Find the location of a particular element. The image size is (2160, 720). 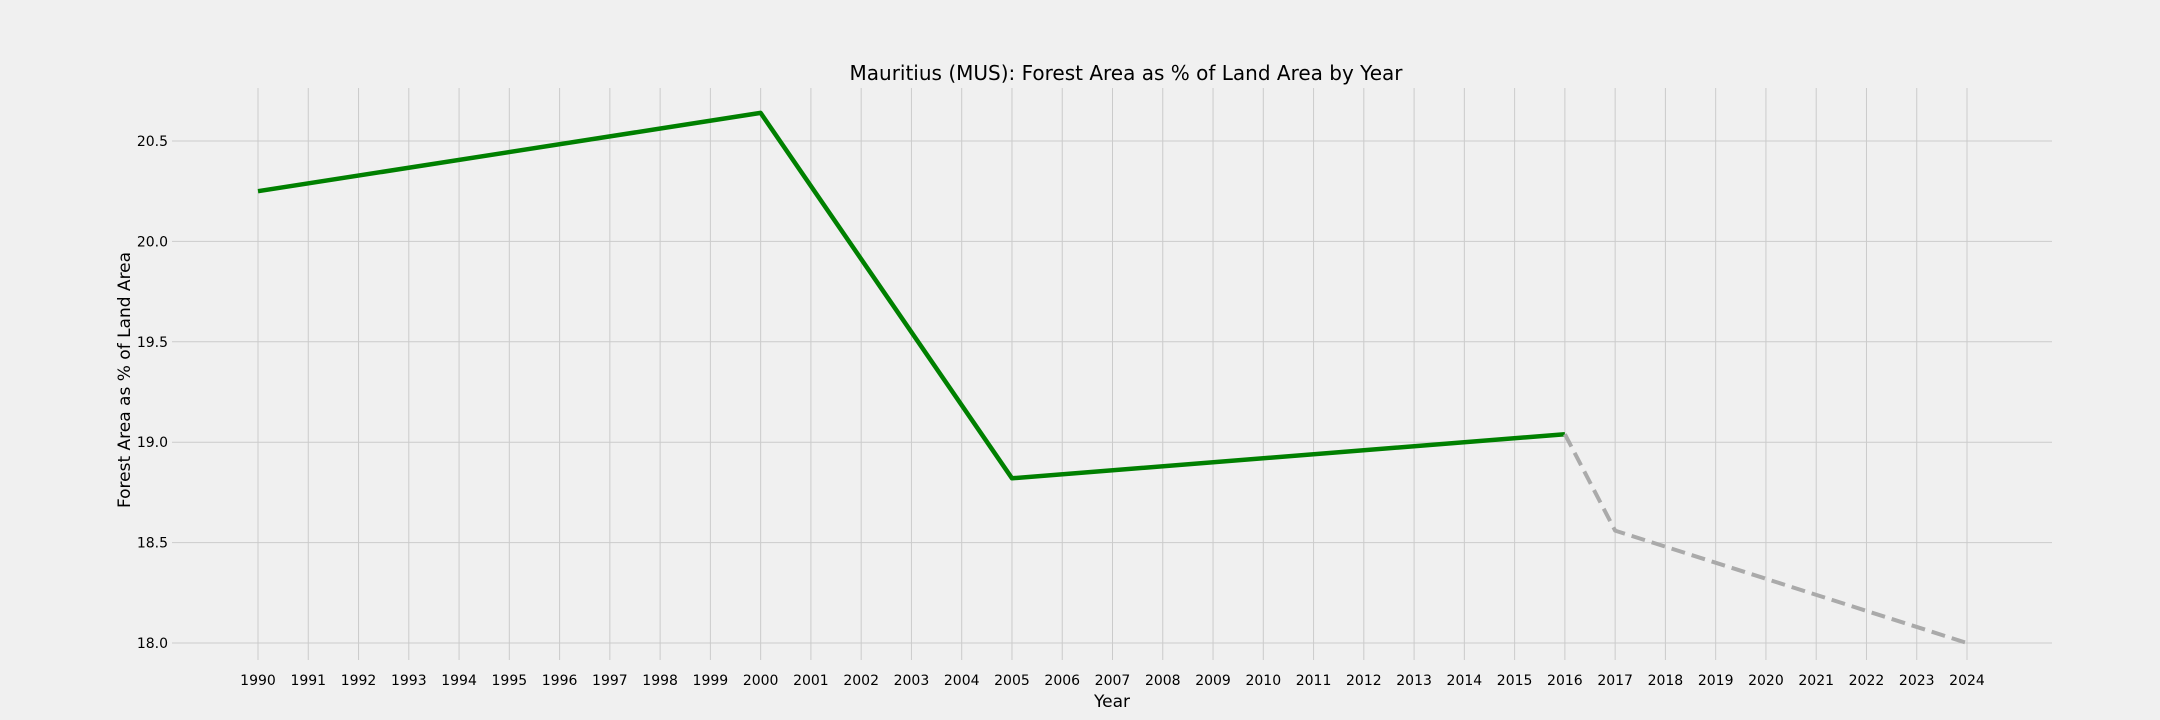

x-tick-label: 2005 is located at coordinates (1012, 681).